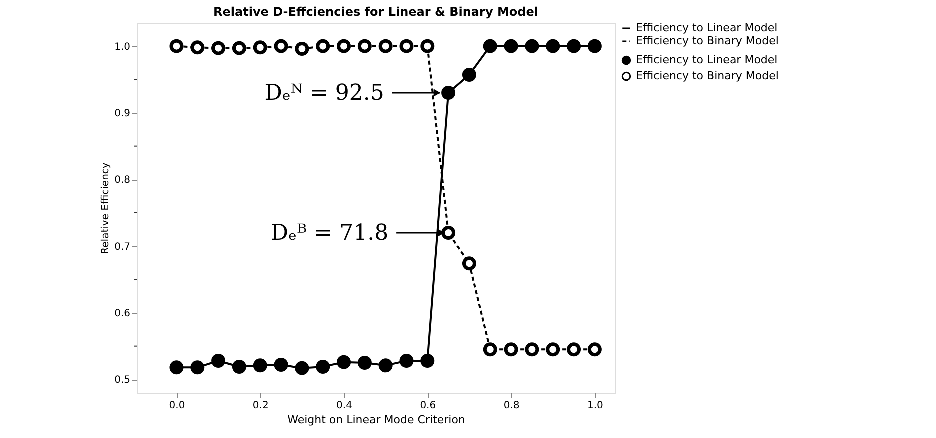  I want to click on x-axis-title: Weight on Linear Mode Criterion, so click(377, 420).